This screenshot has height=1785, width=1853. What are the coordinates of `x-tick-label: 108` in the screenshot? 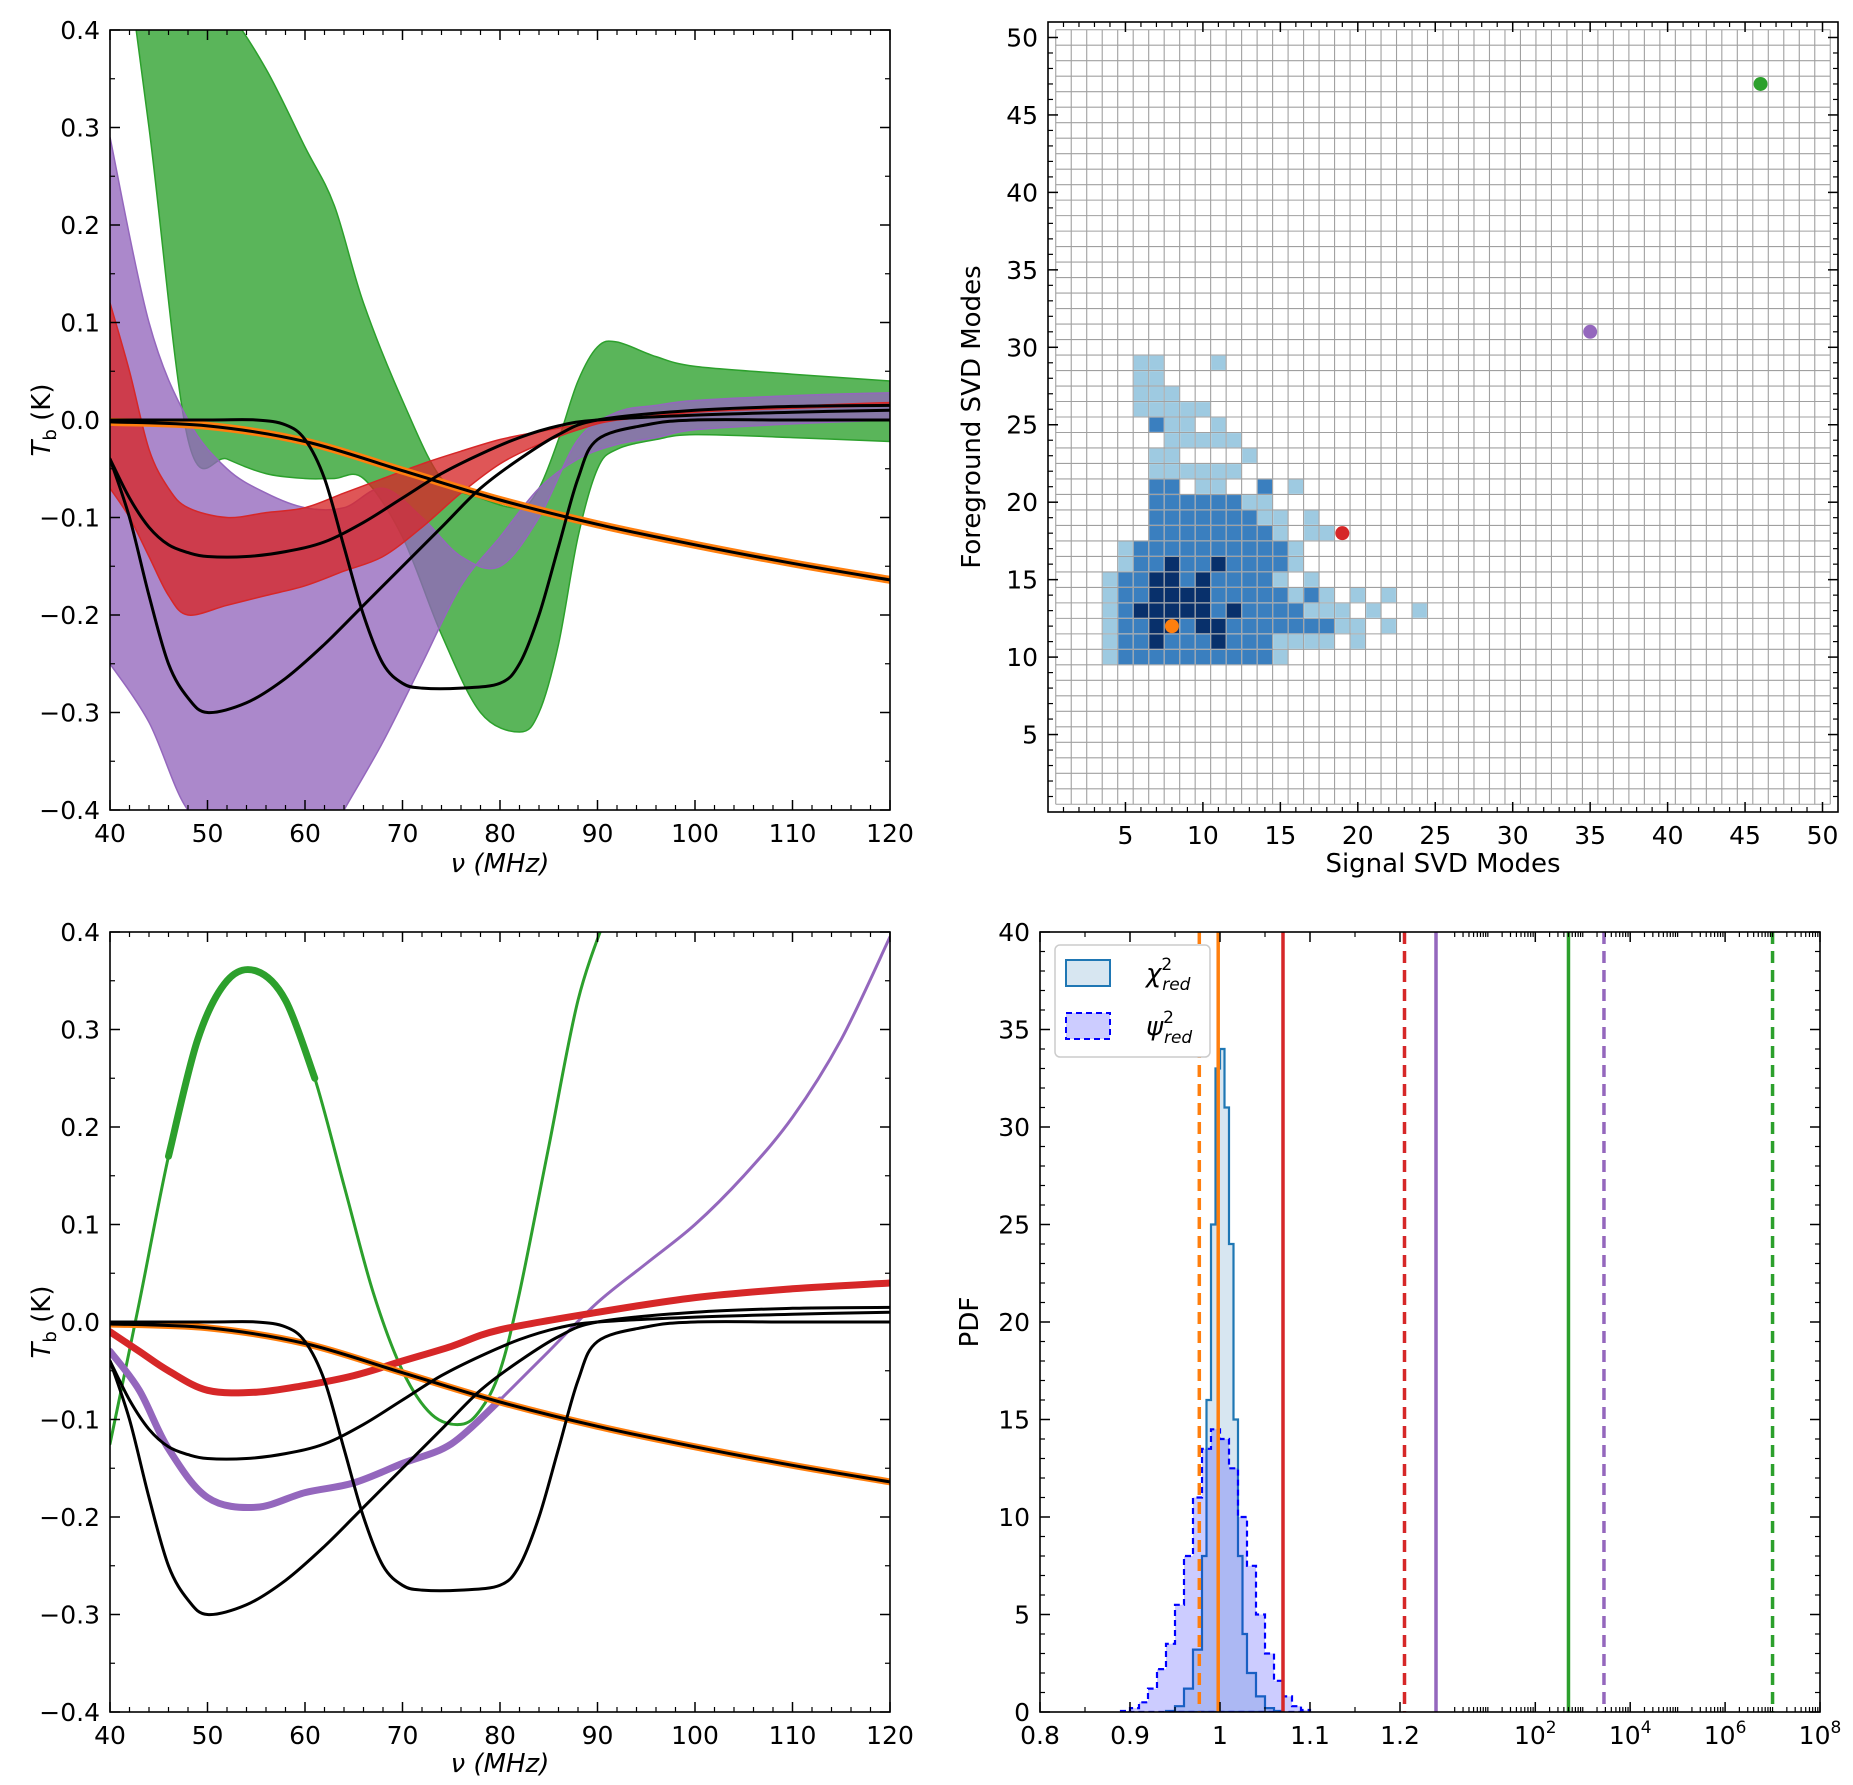 It's located at (1820, 1734).